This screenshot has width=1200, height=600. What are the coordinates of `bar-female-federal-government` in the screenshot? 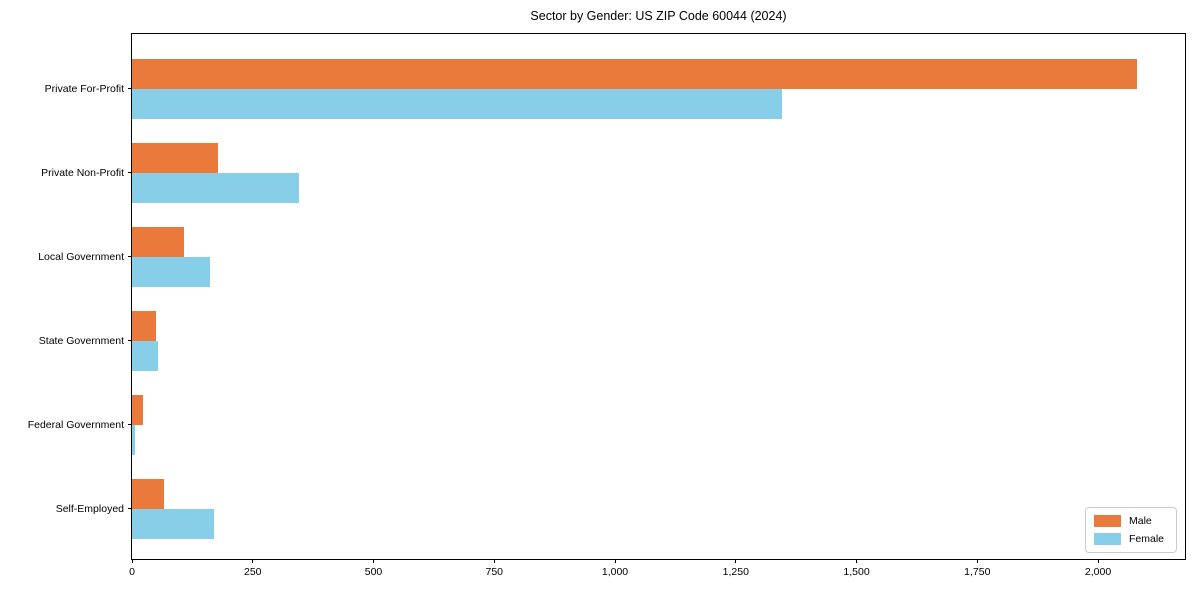 It's located at (133, 440).